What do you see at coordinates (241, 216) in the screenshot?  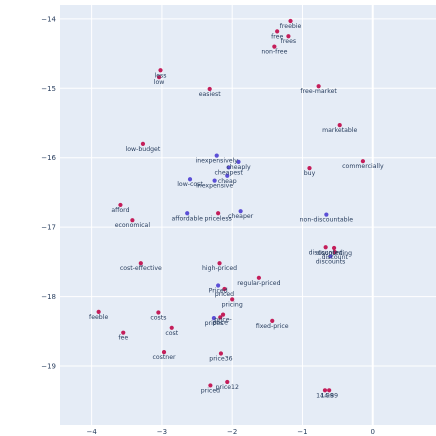 I see `point-label: cheaper` at bounding box center [241, 216].